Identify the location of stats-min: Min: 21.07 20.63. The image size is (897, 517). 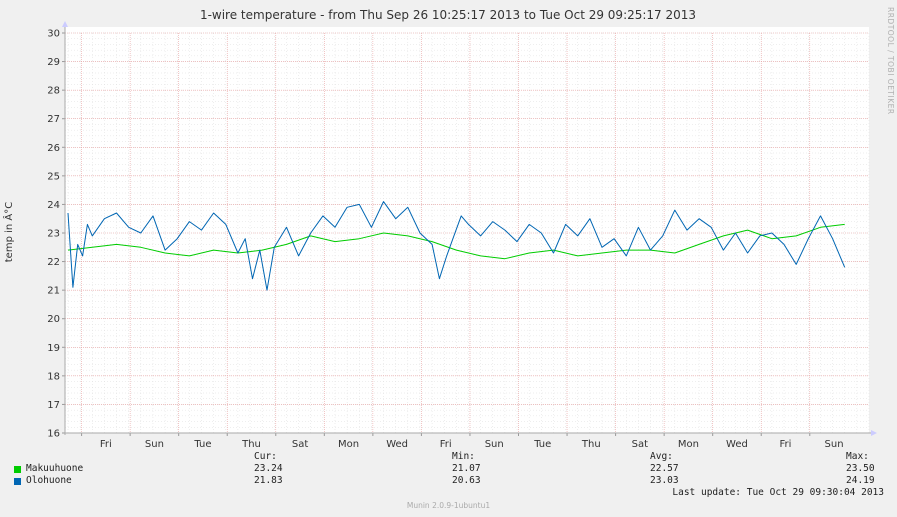
(466, 469).